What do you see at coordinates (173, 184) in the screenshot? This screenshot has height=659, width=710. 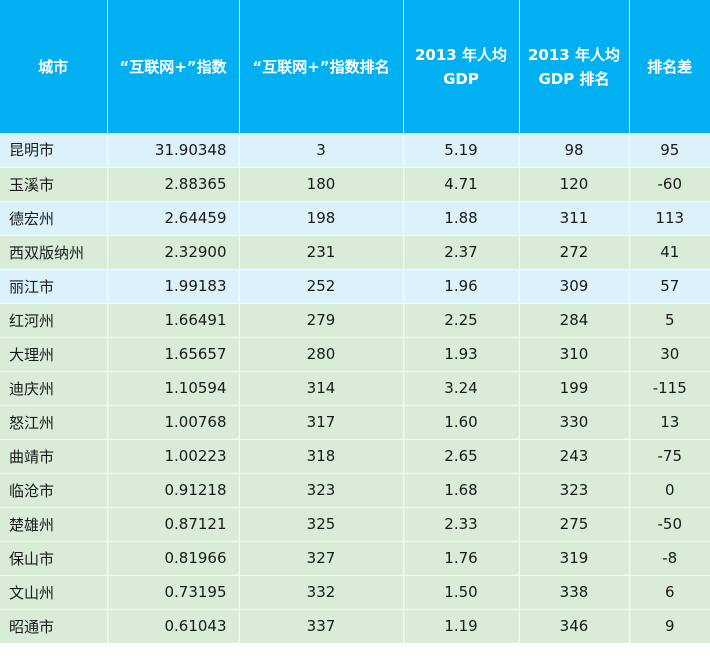 I see `cell-index: 2.88365` at bounding box center [173, 184].